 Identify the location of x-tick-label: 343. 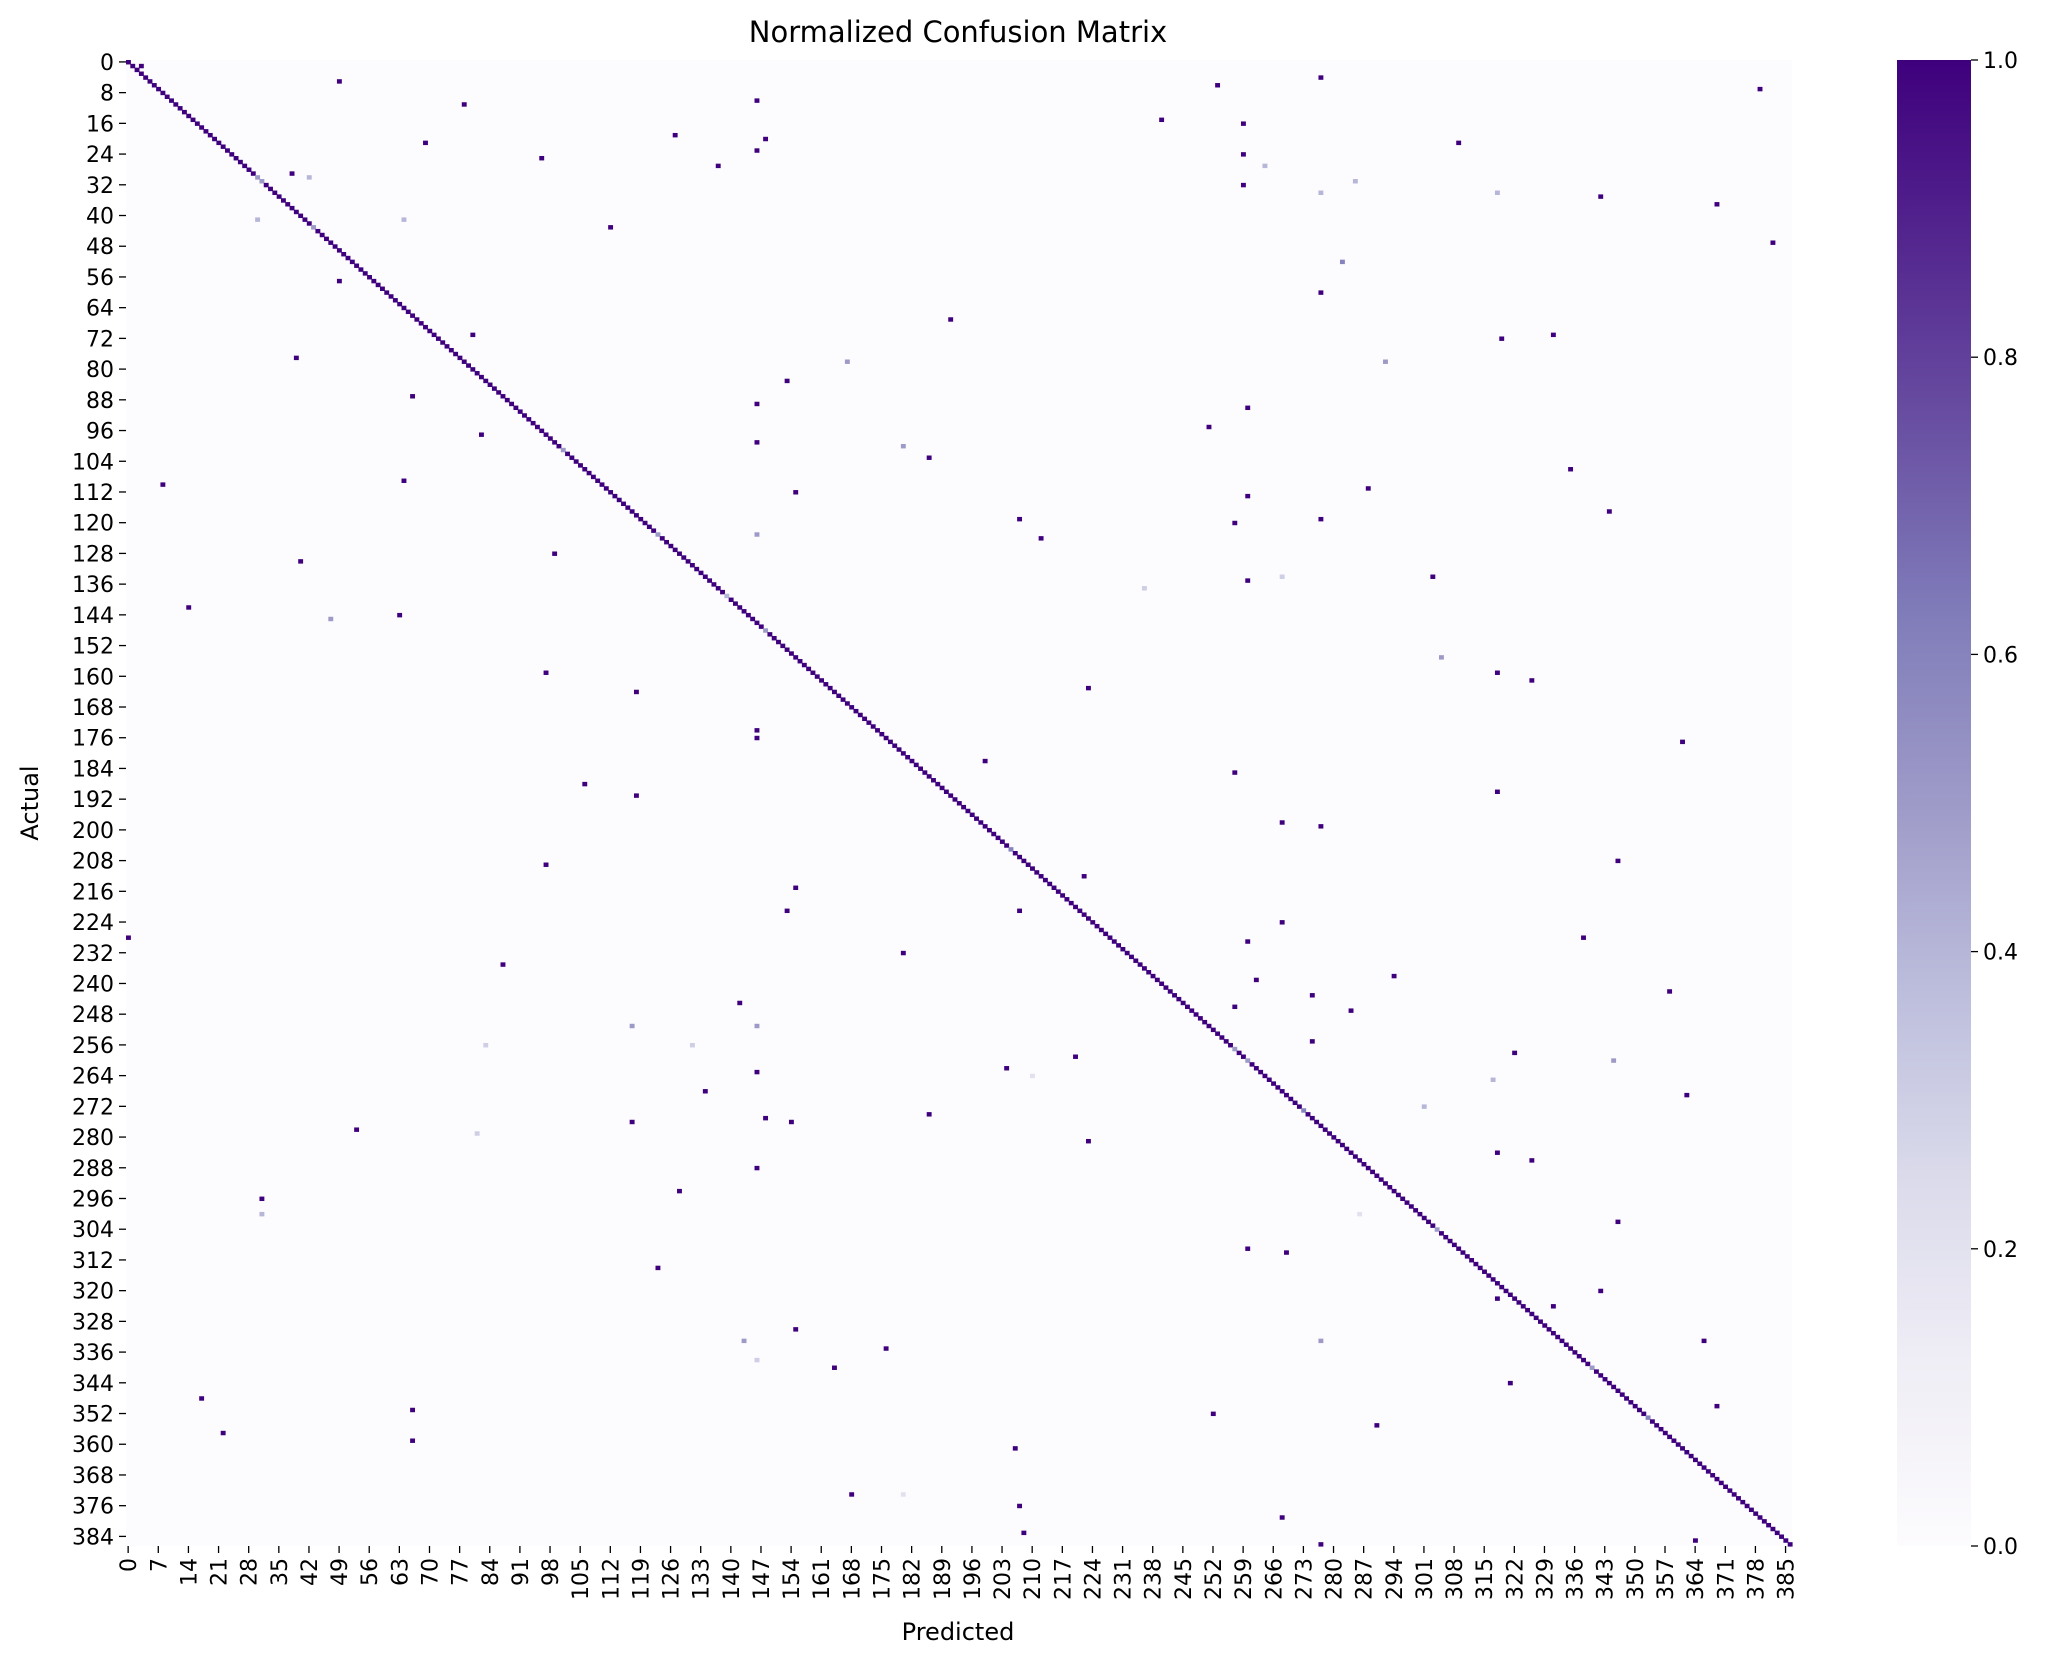
(1606, 1579).